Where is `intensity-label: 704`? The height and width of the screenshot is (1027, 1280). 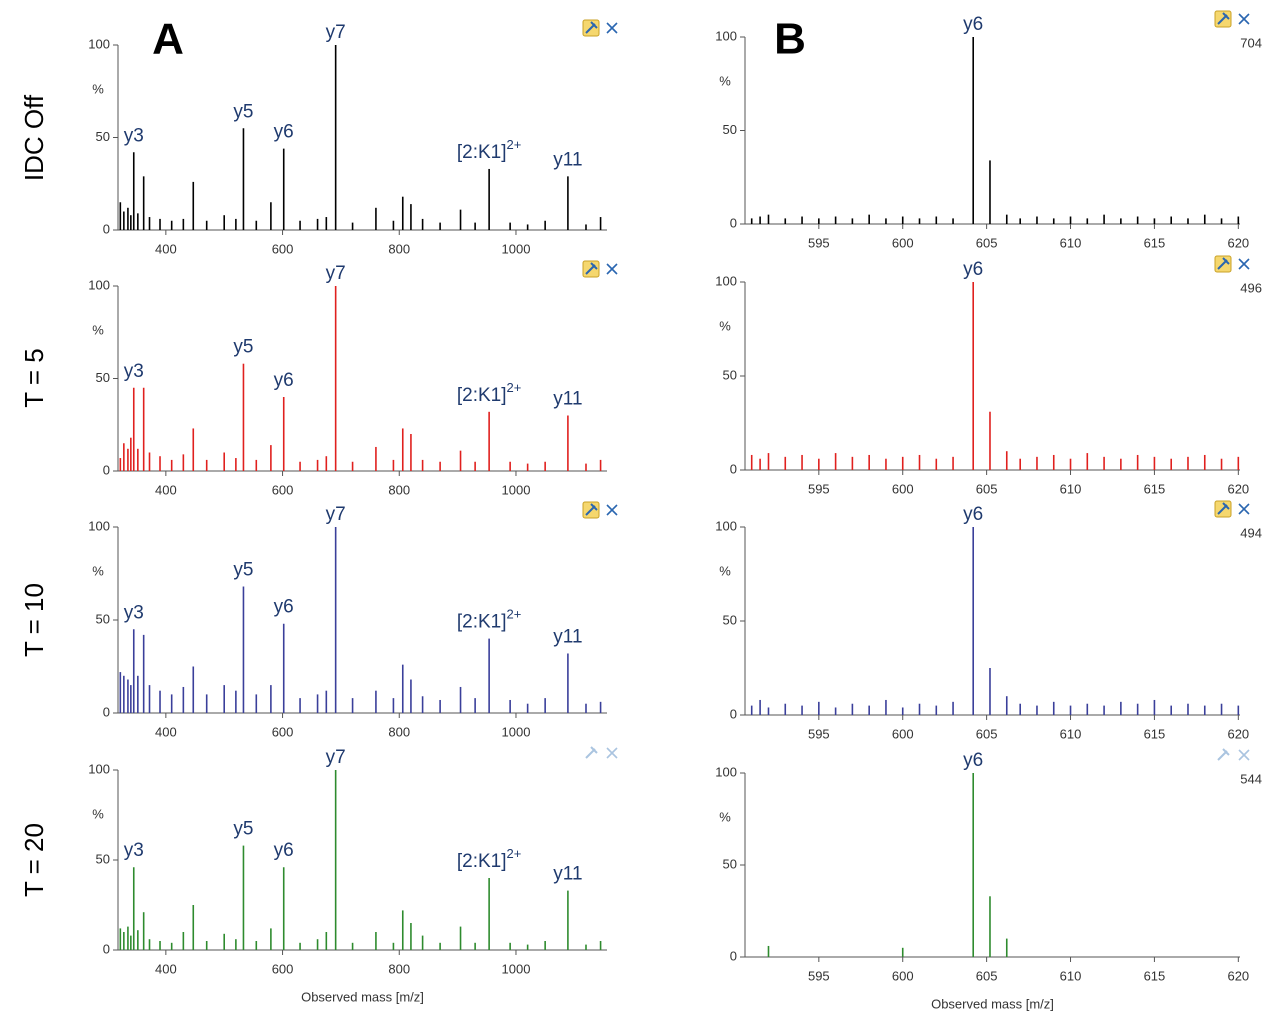 intensity-label: 704 is located at coordinates (1251, 42).